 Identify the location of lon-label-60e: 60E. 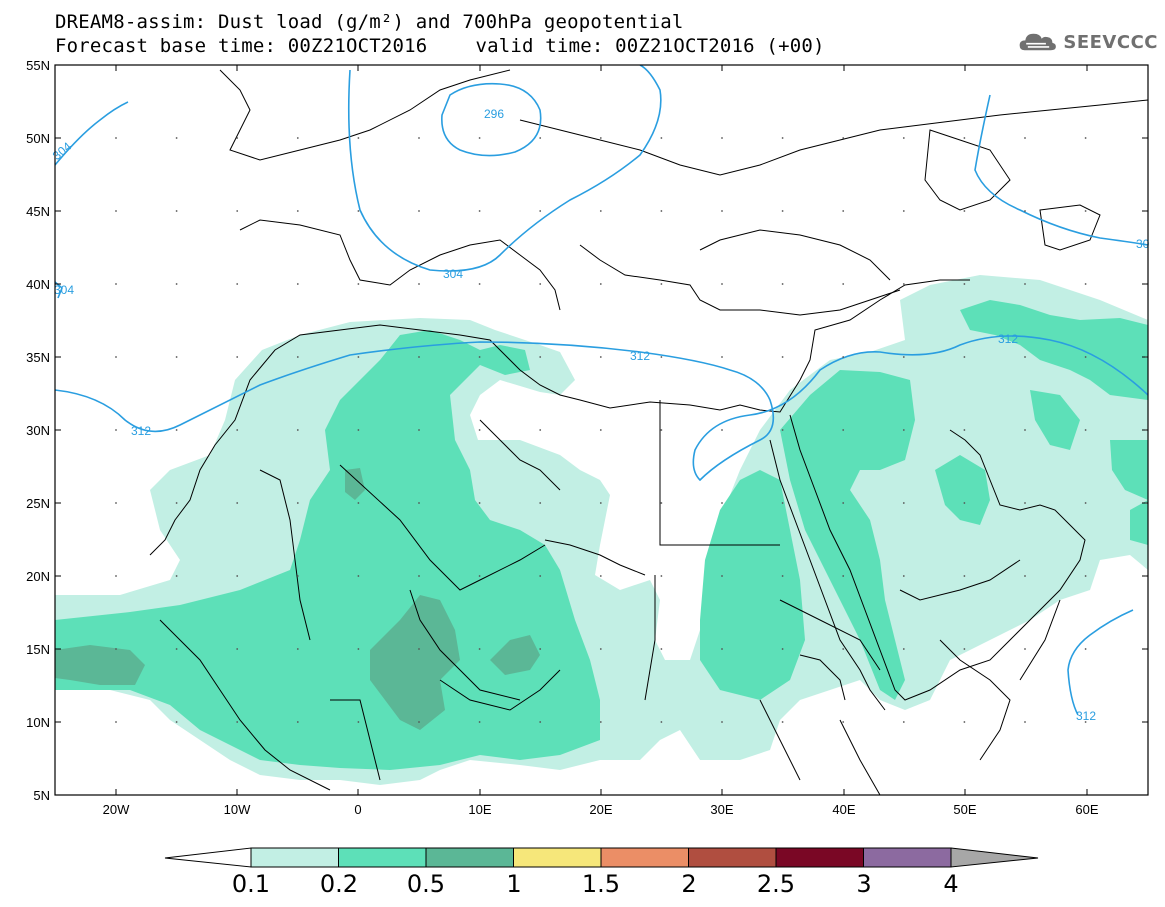
(1086, 809).